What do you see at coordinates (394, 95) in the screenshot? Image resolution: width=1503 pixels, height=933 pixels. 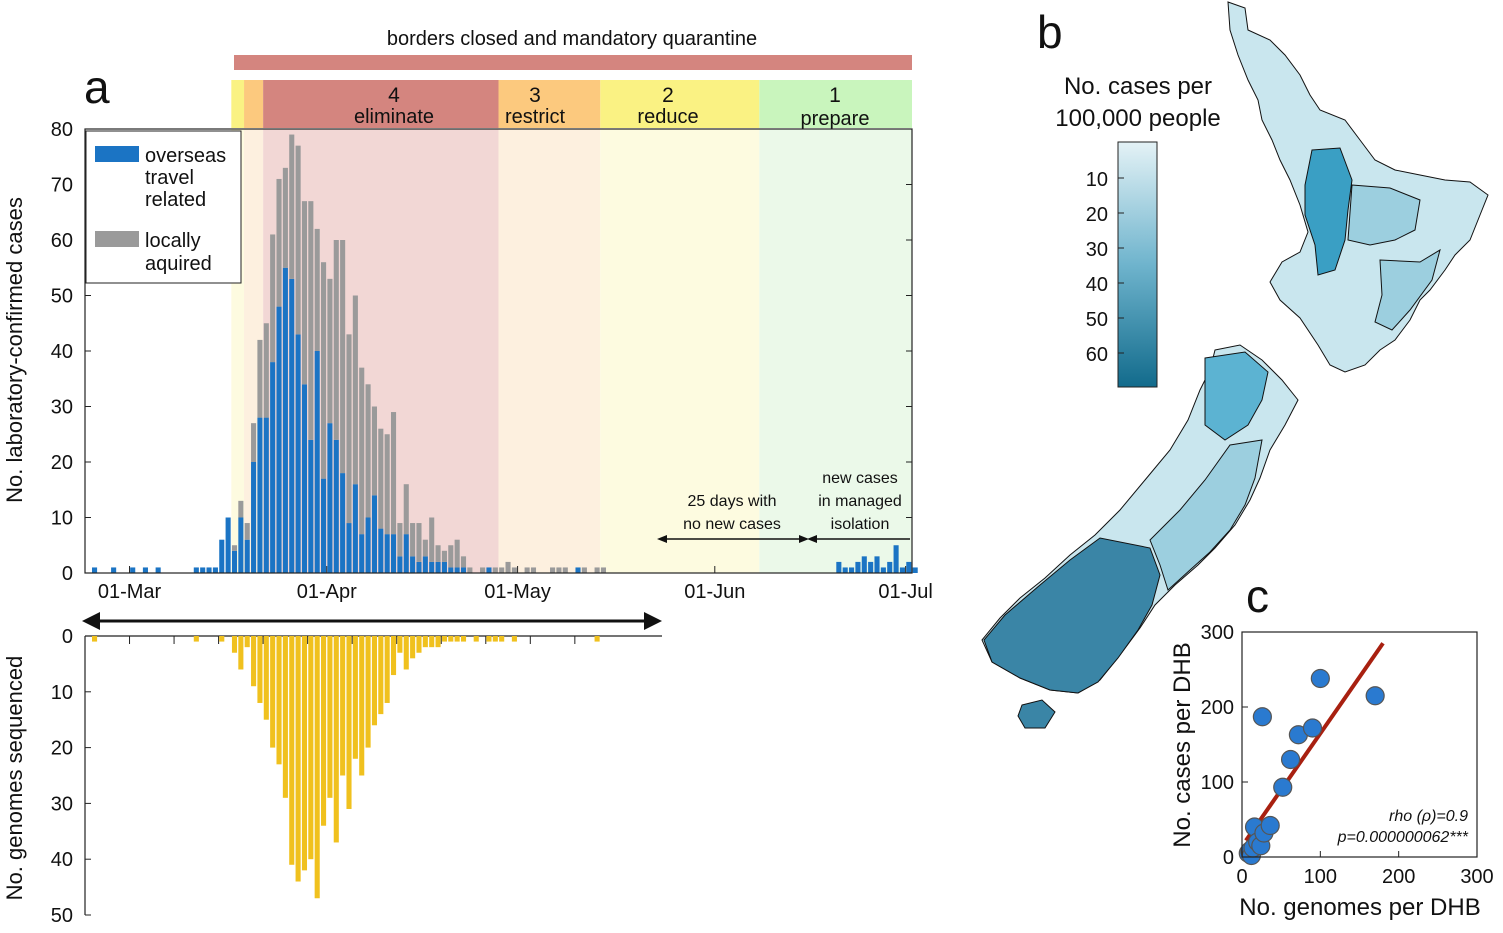 I see `level-4-number: 4` at bounding box center [394, 95].